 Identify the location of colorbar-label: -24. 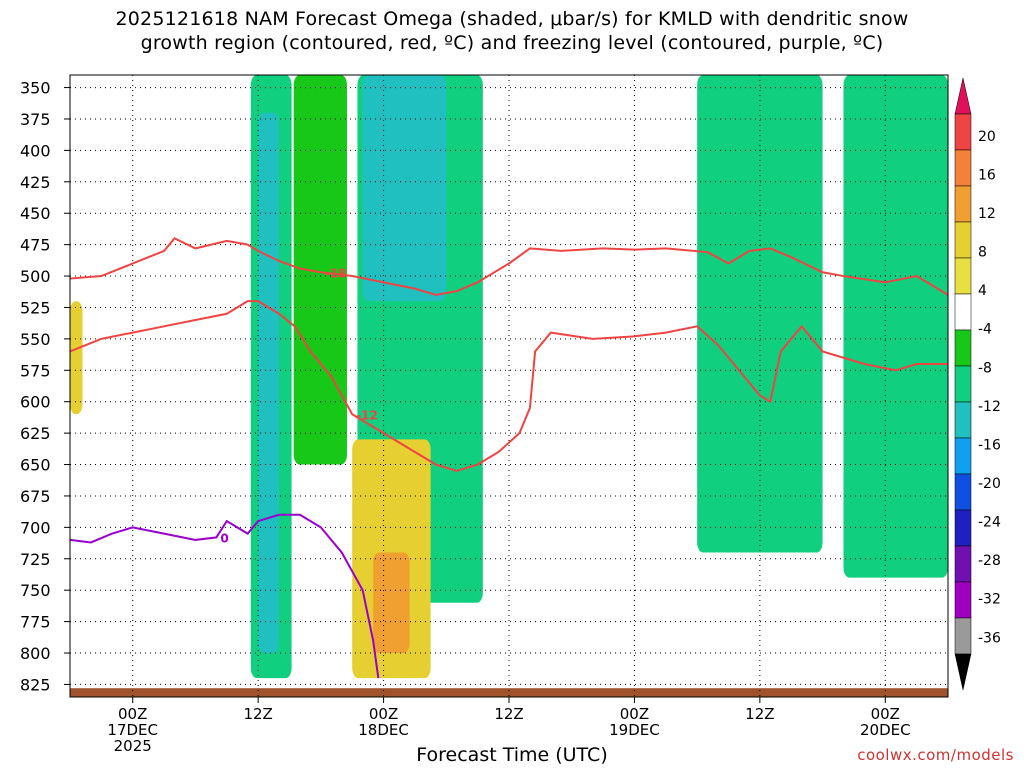
(989, 523).